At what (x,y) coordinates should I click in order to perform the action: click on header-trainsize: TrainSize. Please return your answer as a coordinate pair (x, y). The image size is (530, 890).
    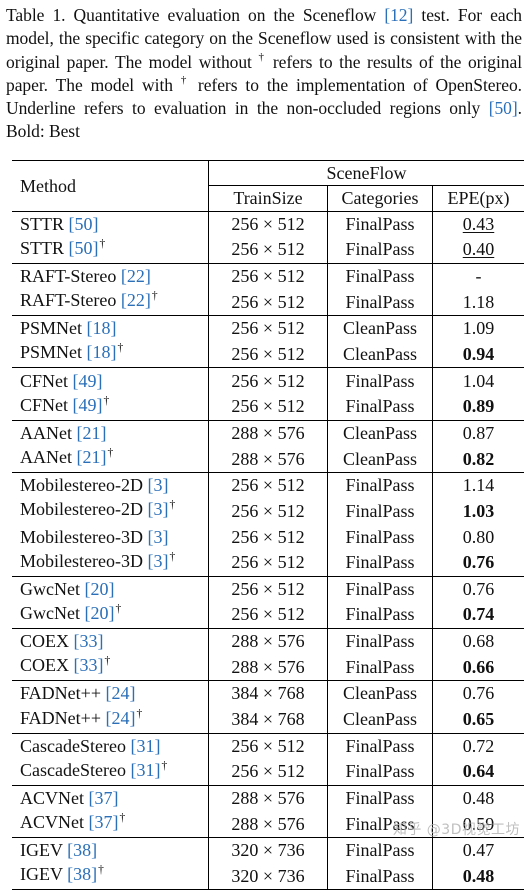
    Looking at the image, I should click on (268, 198).